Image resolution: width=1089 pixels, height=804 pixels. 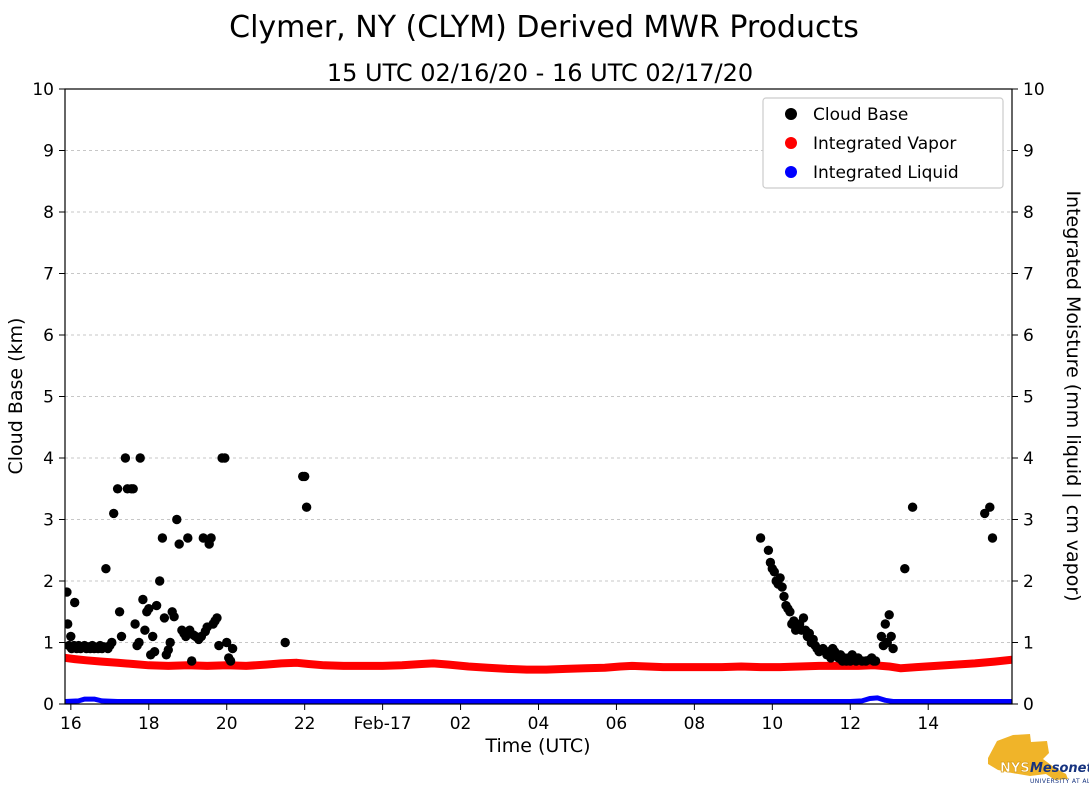 I want to click on left-y-tick-label: 8, so click(x=48, y=213).